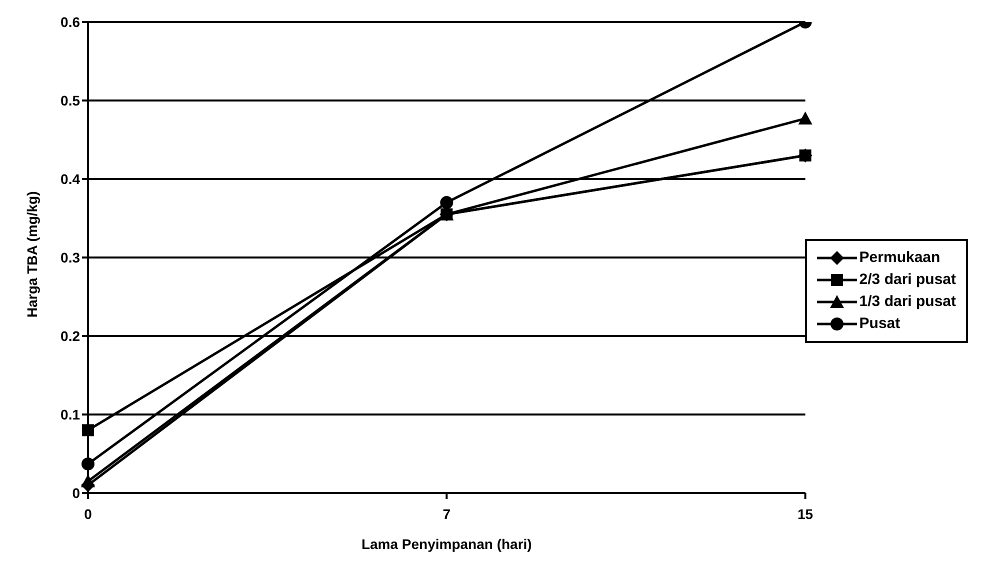 The height and width of the screenshot is (585, 986). What do you see at coordinates (446, 514) in the screenshot?
I see `x-tick-label: 7` at bounding box center [446, 514].